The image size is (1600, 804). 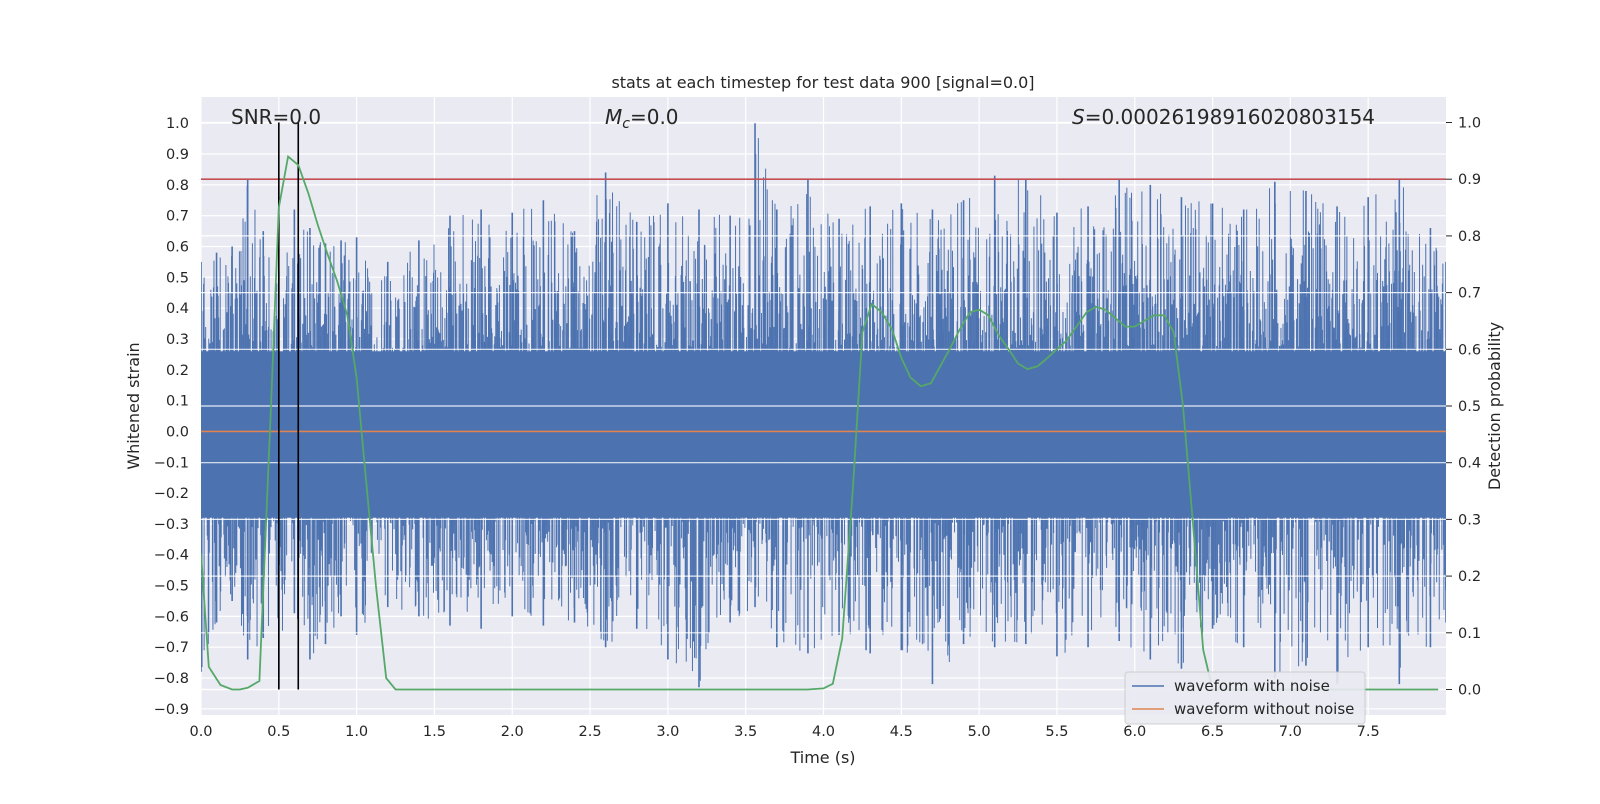 What do you see at coordinates (745, 732) in the screenshot?
I see `x-tick-label: 3.5` at bounding box center [745, 732].